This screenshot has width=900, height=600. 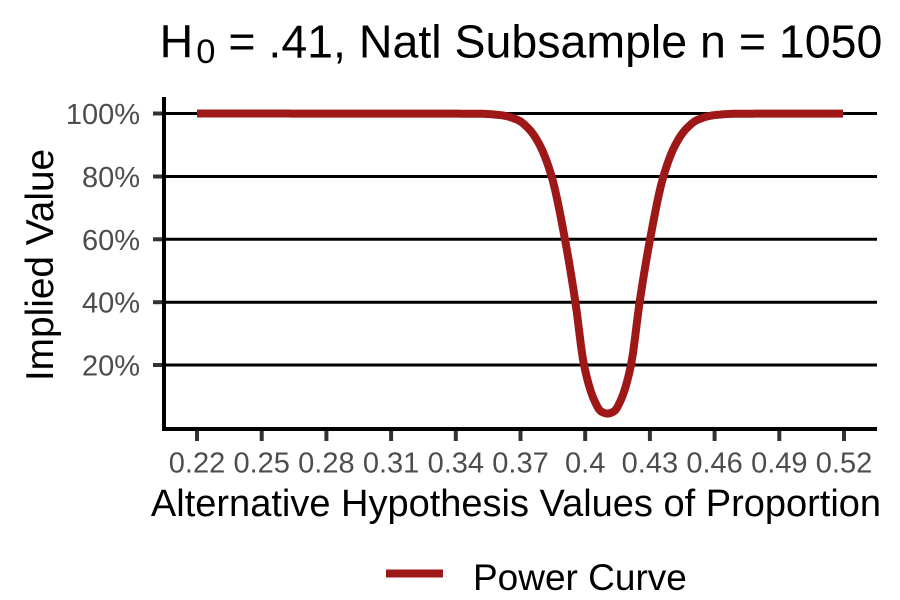 What do you see at coordinates (103, 115) in the screenshot?
I see `svg-text: 100%` at bounding box center [103, 115].